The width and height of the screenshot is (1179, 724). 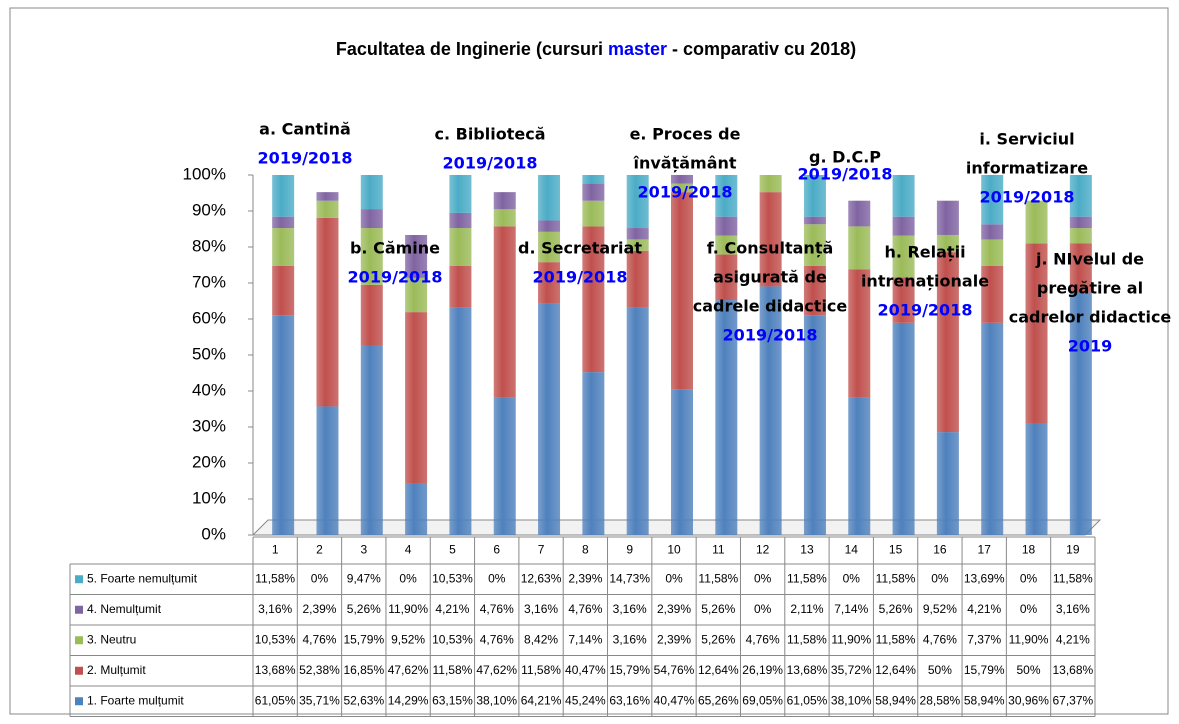 I want to click on x-tick-label: 7, so click(x=541, y=550).